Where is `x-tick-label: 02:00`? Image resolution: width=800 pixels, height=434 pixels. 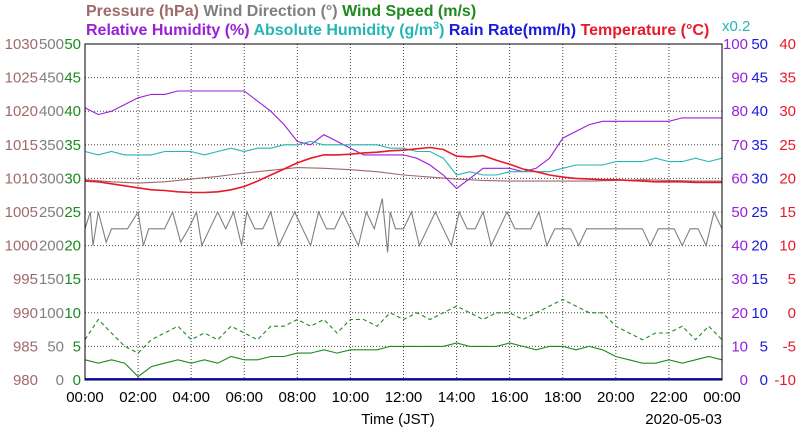
x-tick-label: 02:00 is located at coordinates (138, 397).